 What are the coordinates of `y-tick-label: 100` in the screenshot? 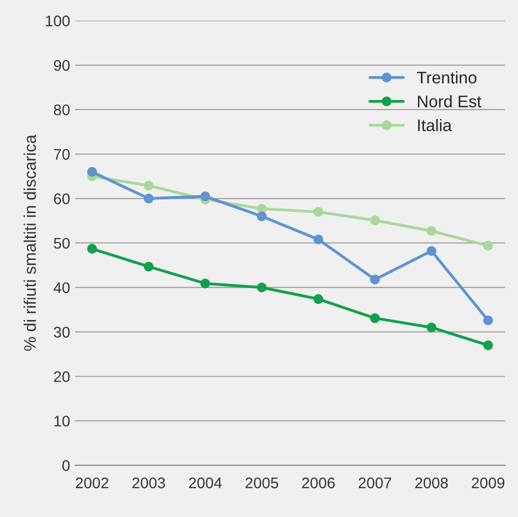 It's located at (58, 21).